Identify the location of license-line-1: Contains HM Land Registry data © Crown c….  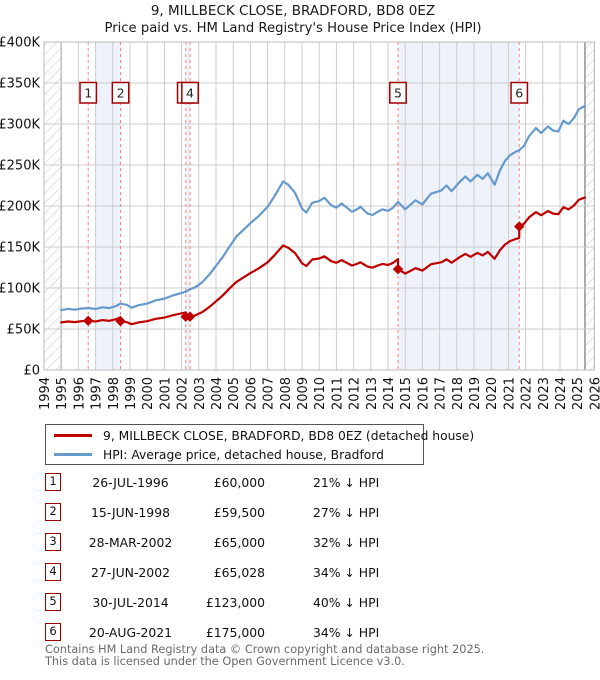
(265, 649).